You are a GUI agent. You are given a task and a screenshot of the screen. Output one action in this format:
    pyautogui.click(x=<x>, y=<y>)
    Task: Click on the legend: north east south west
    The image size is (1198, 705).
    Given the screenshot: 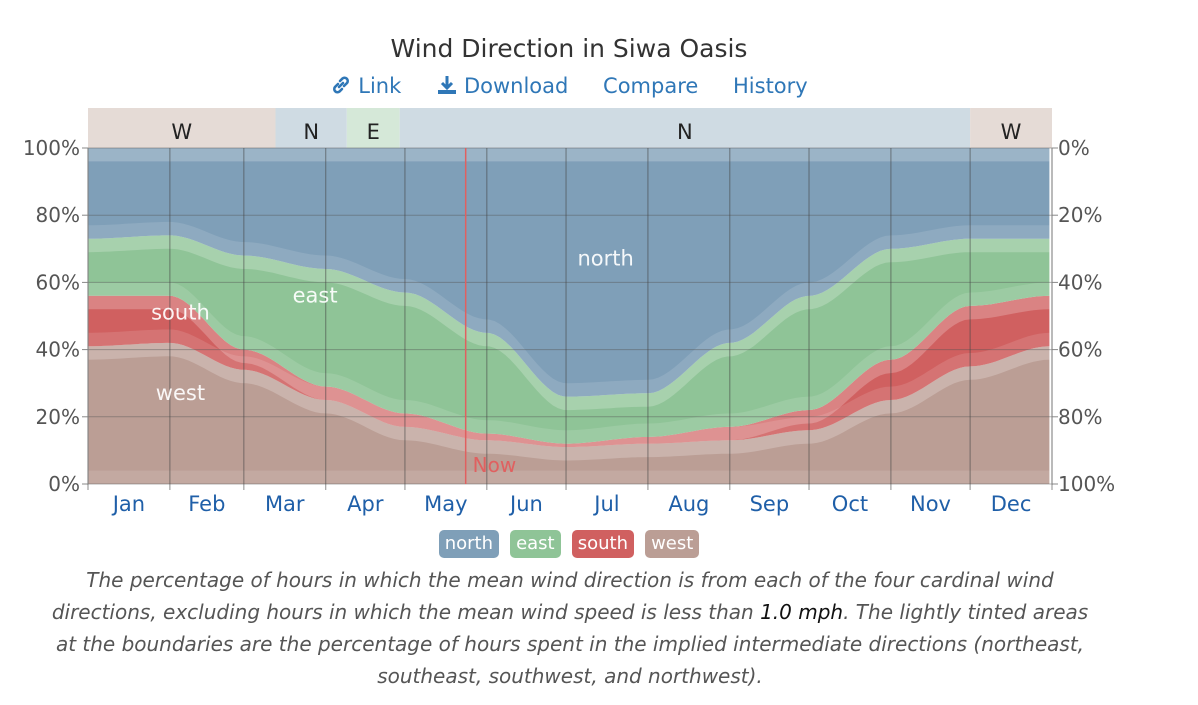 What is the action you would take?
    pyautogui.click(x=569, y=544)
    